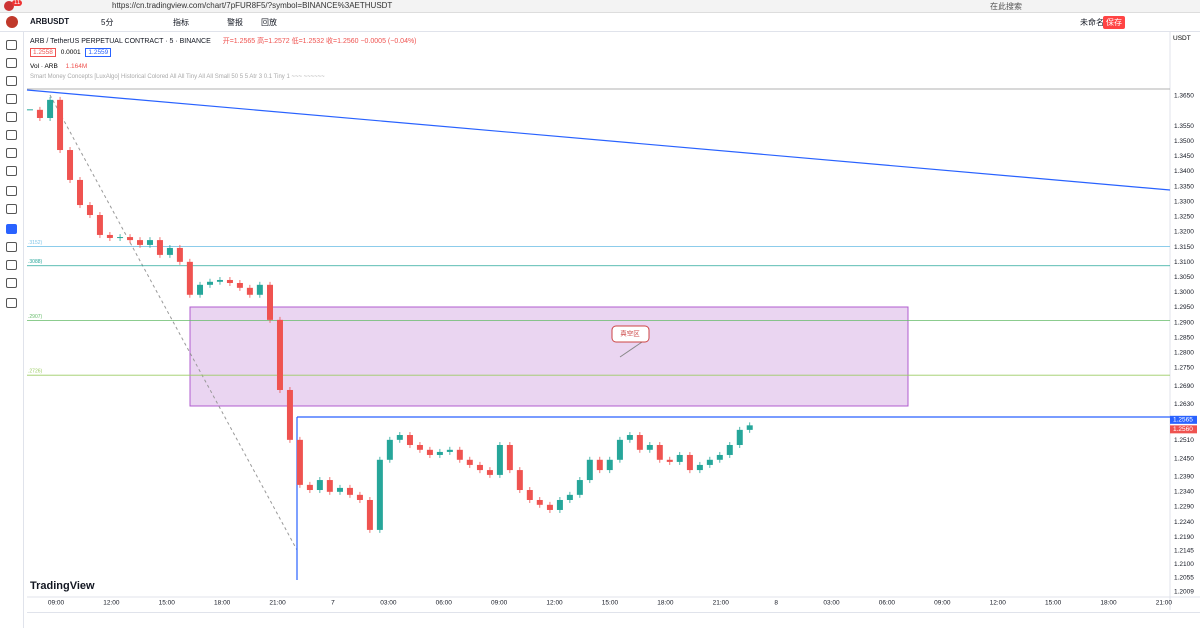 The image size is (1200, 637). What do you see at coordinates (17, 3) in the screenshot?
I see `tab-count: 11` at bounding box center [17, 3].